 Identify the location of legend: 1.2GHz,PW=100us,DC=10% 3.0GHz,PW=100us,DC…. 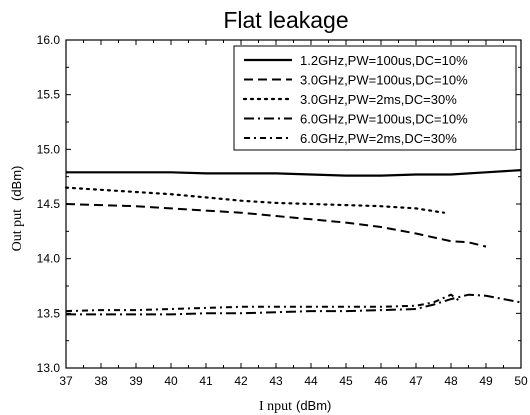
(375, 98).